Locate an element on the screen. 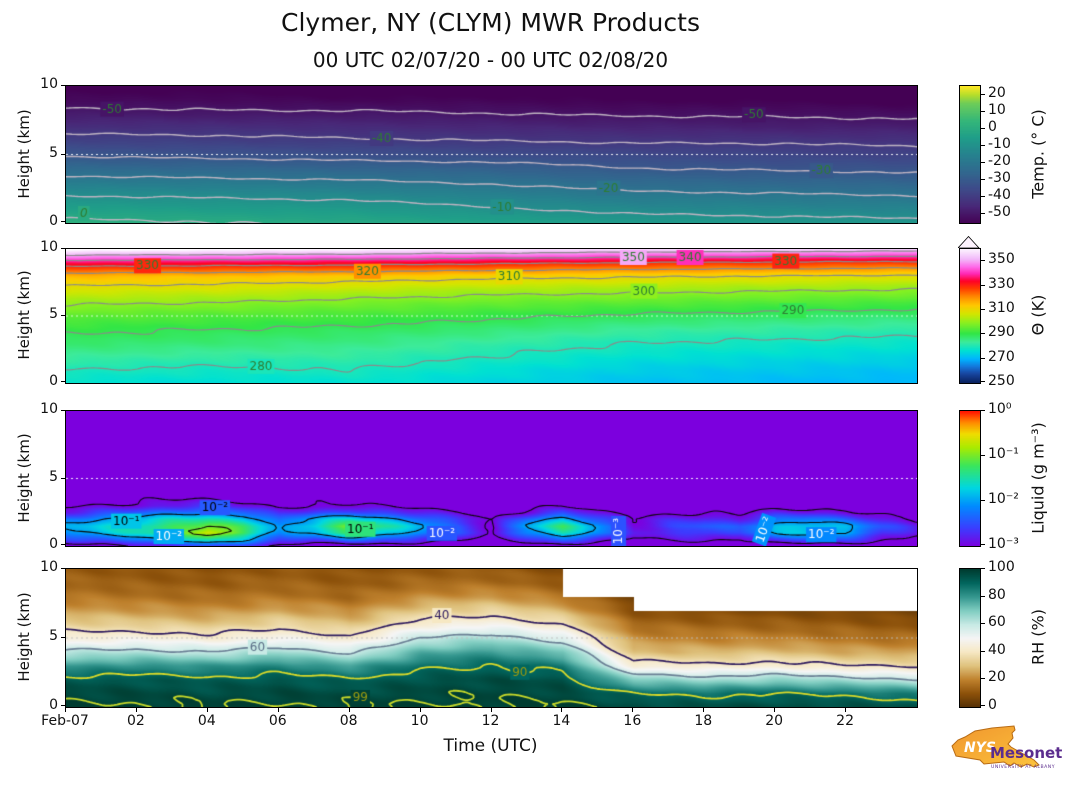 The height and width of the screenshot is (806, 1066). colorbar-tick-label: 10⁻¹ is located at coordinates (1003, 454).